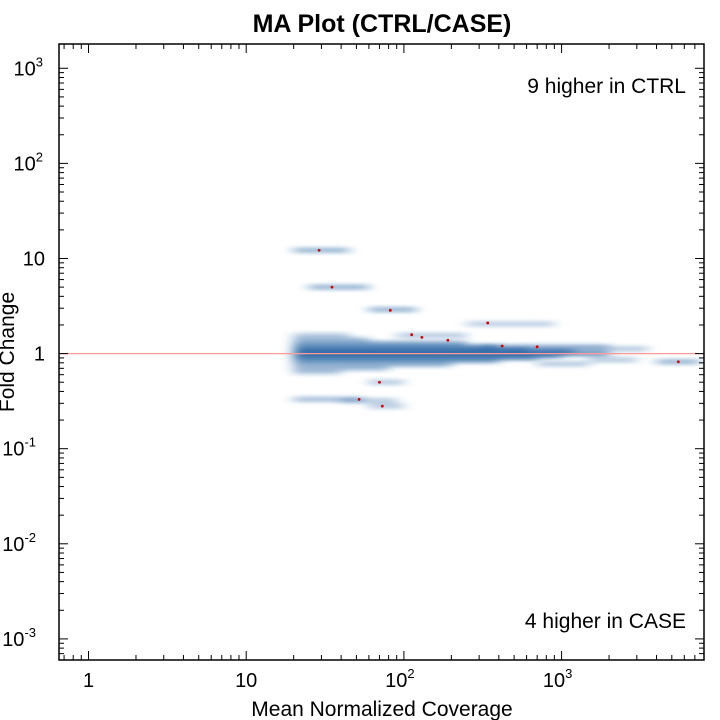  What do you see at coordinates (381, 709) in the screenshot?
I see `x-axis-label: Mean Normalized Coverage` at bounding box center [381, 709].